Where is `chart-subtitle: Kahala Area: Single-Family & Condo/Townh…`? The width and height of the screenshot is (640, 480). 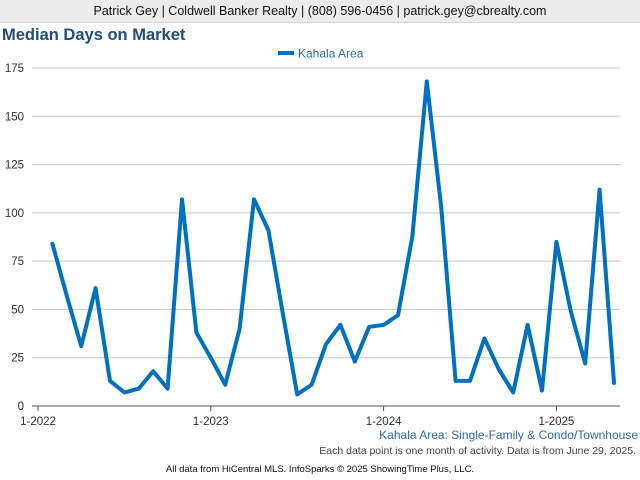
chart-subtitle: Kahala Area: Single-Family & Condo/Townh… is located at coordinates (508, 435).